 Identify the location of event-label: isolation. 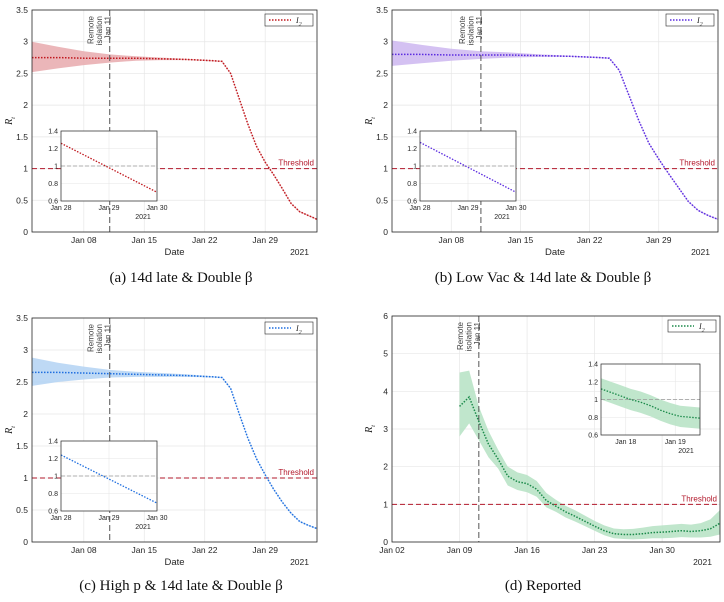
(99, 338).